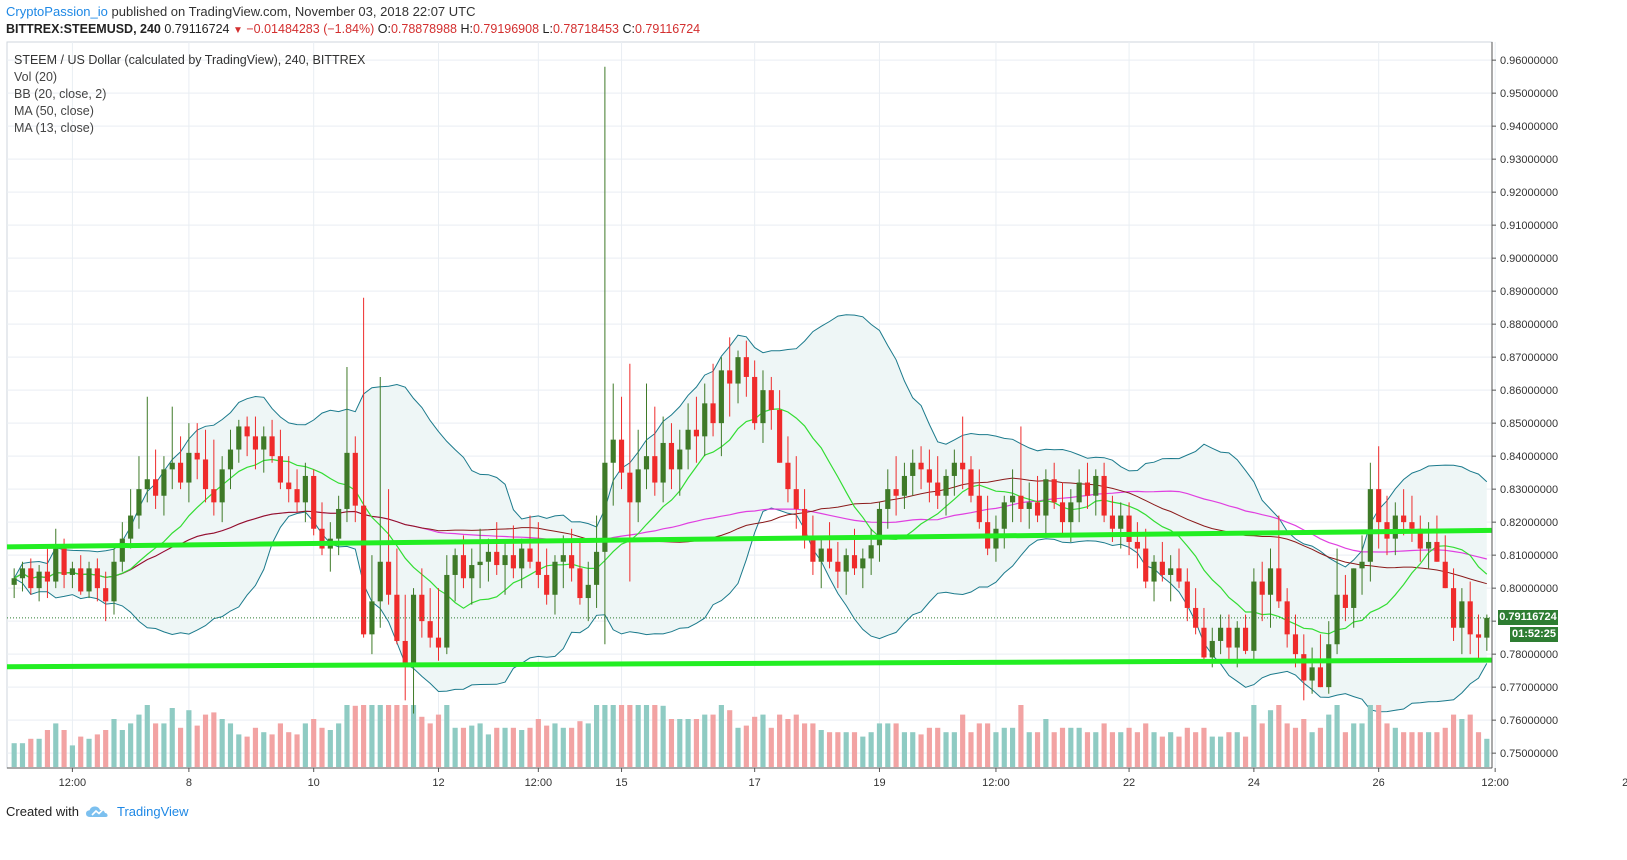 The height and width of the screenshot is (860, 1627). Describe the element at coordinates (54, 111) in the screenshot. I see `legend-ma50: MA (50, close)` at that location.